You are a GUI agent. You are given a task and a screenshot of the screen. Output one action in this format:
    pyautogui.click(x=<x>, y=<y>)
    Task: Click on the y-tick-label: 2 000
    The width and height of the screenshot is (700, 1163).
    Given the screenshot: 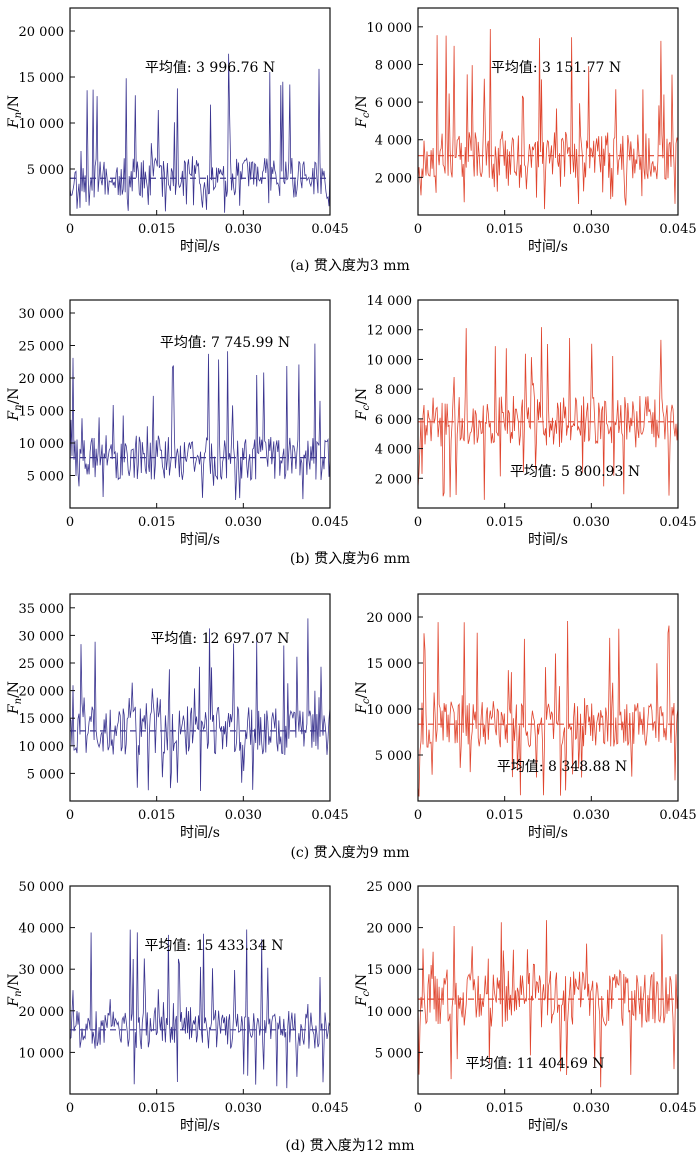 What is the action you would take?
    pyautogui.click(x=393, y=178)
    